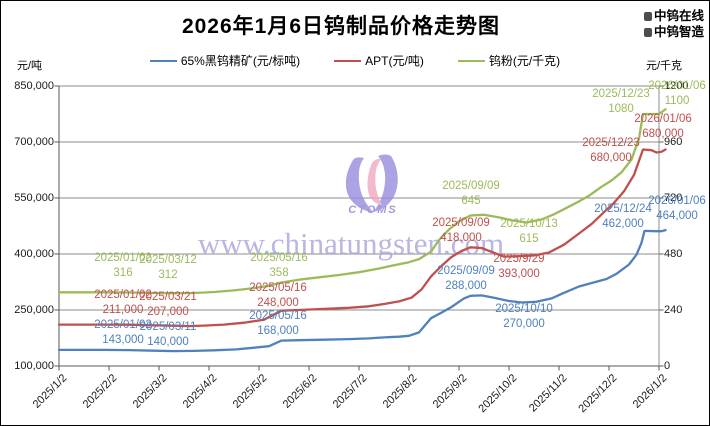  Describe the element at coordinates (240, 61) in the screenshot. I see `legend-label-wolframite: 65%黑钨精矿(元/标吨)` at that location.